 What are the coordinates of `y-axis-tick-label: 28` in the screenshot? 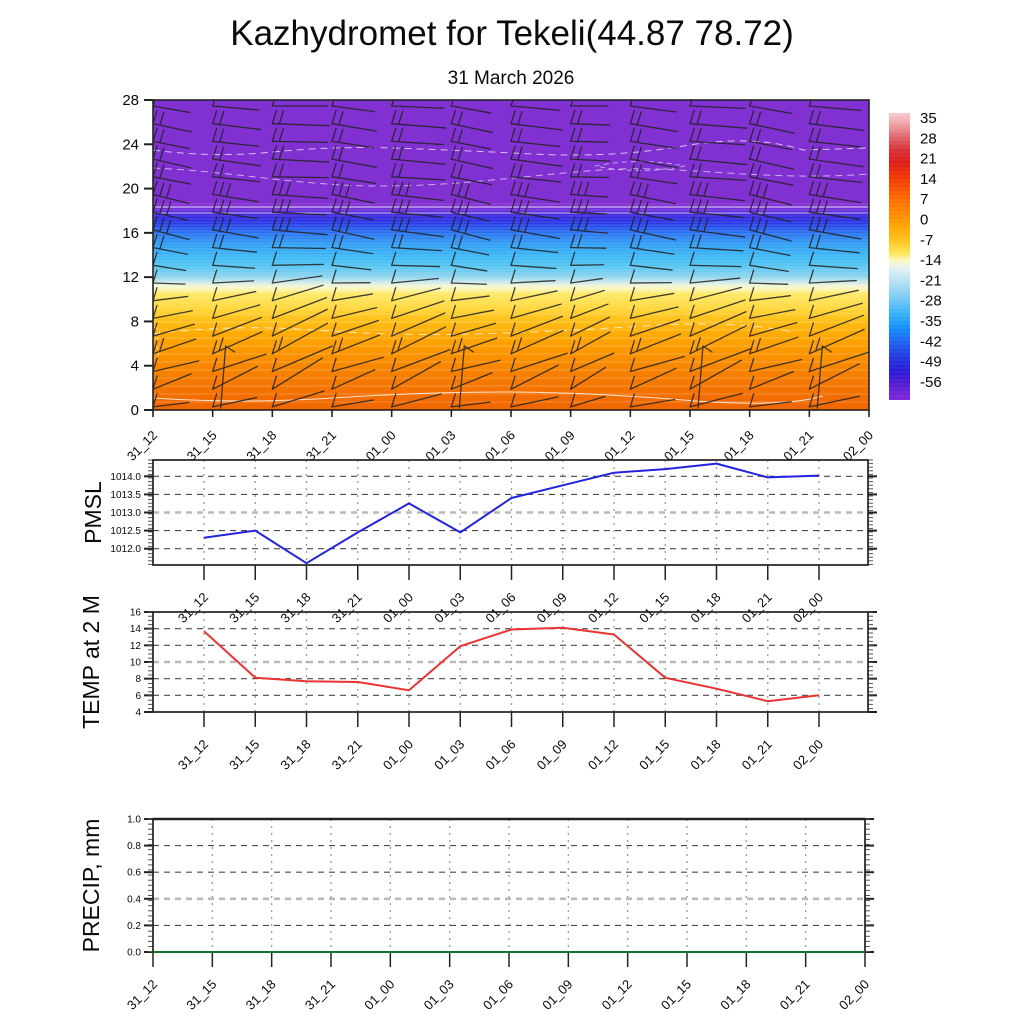 It's located at (130, 100).